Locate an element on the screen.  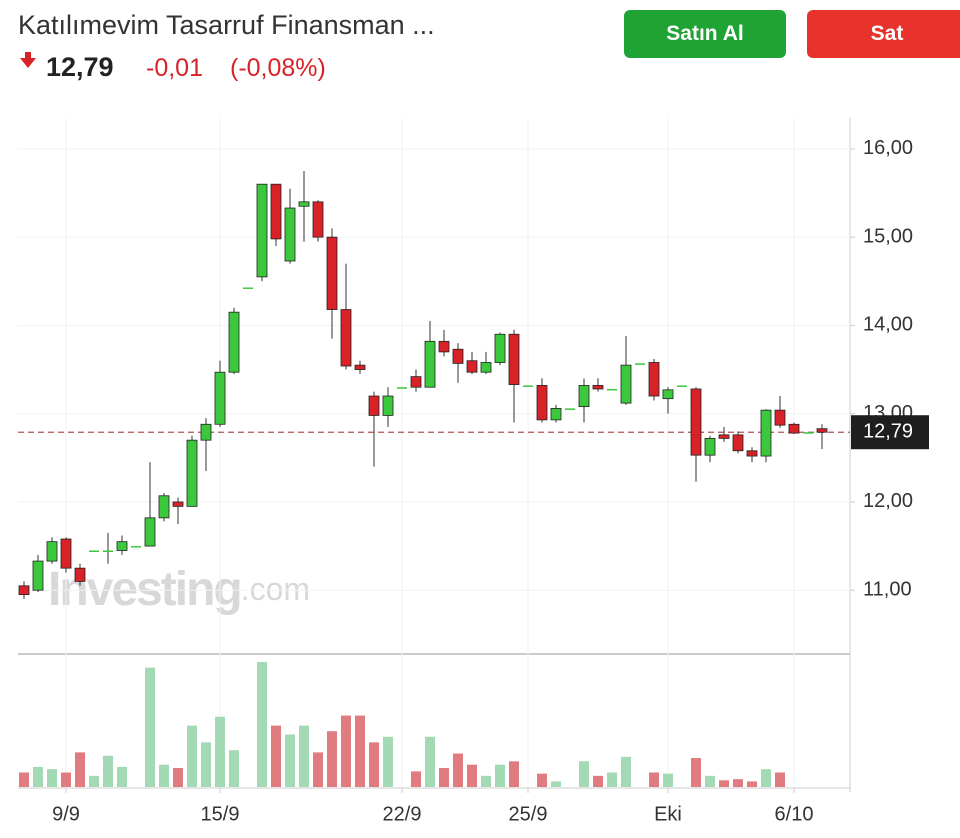
y-tick-label: 11,00 is located at coordinates (887, 589).